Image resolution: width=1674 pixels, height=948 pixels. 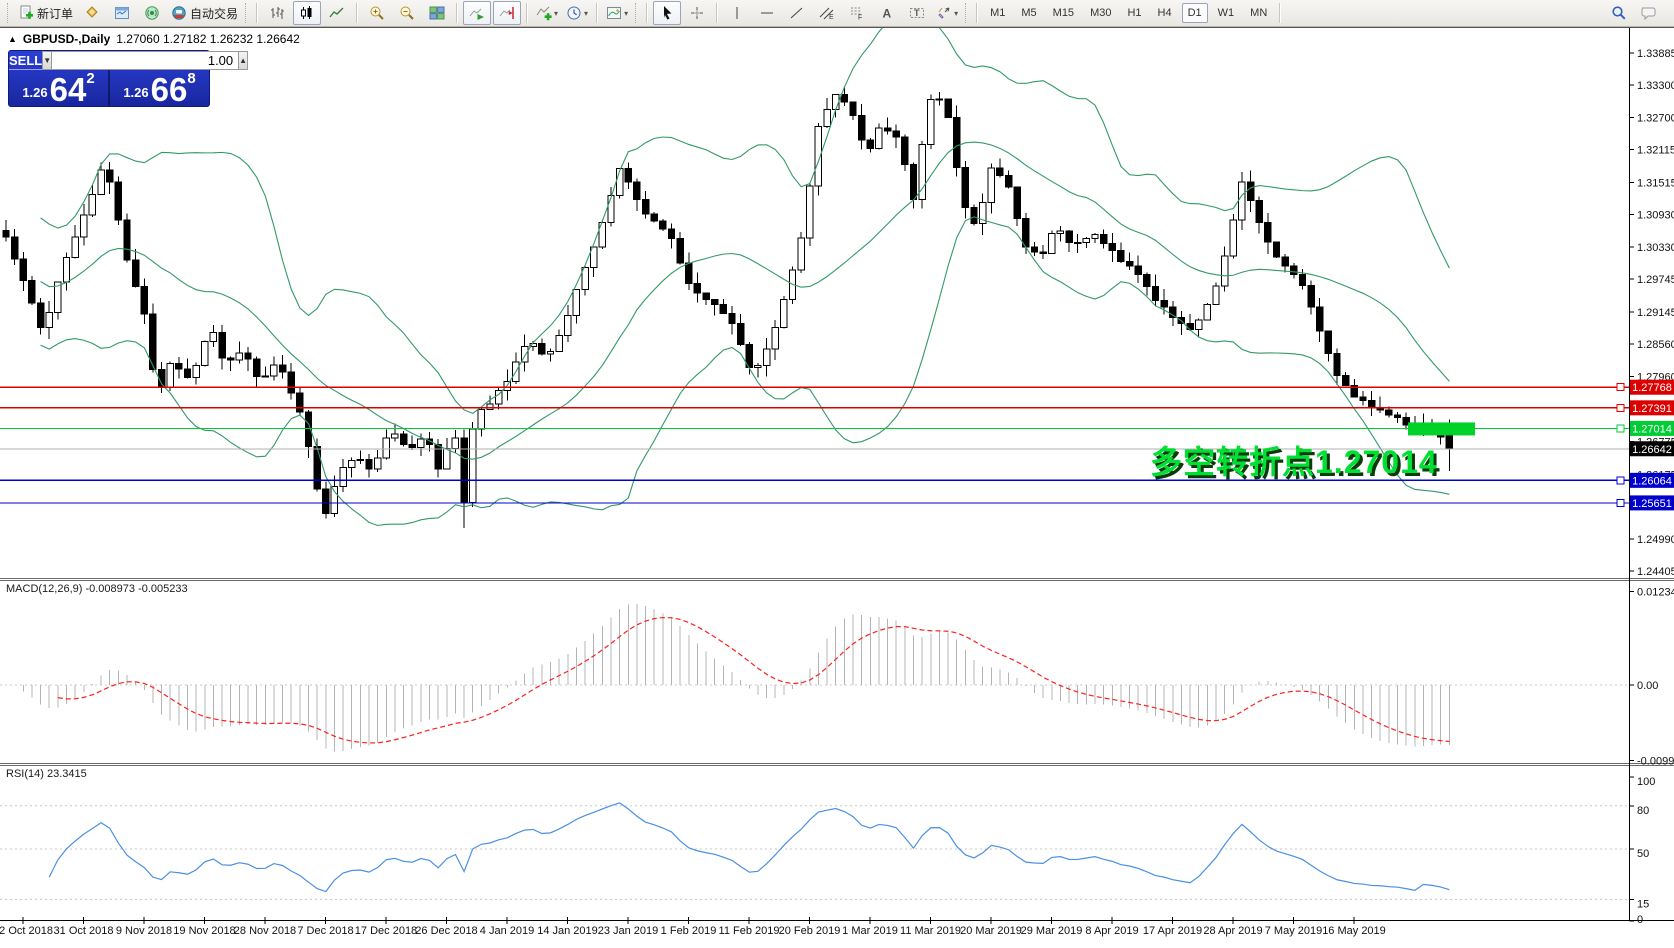 I want to click on text-label-button: T, so click(x=917, y=13).